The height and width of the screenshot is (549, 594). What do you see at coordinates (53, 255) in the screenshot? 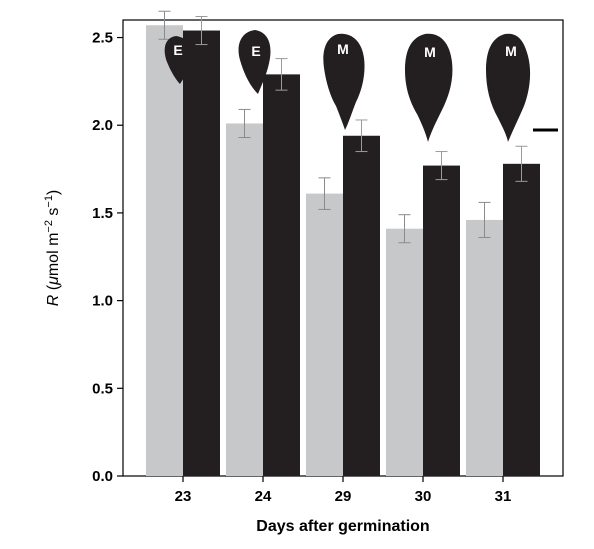
I see `y-axis-unit-1: mol m` at bounding box center [53, 255].